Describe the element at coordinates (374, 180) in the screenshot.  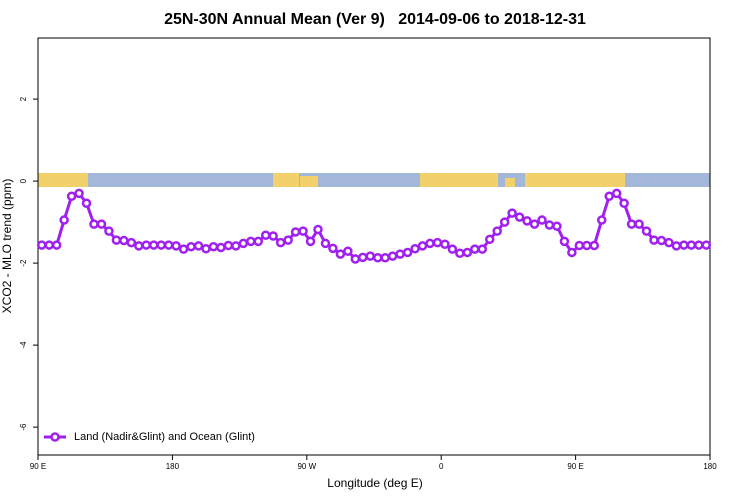
I see `map-strip` at that location.